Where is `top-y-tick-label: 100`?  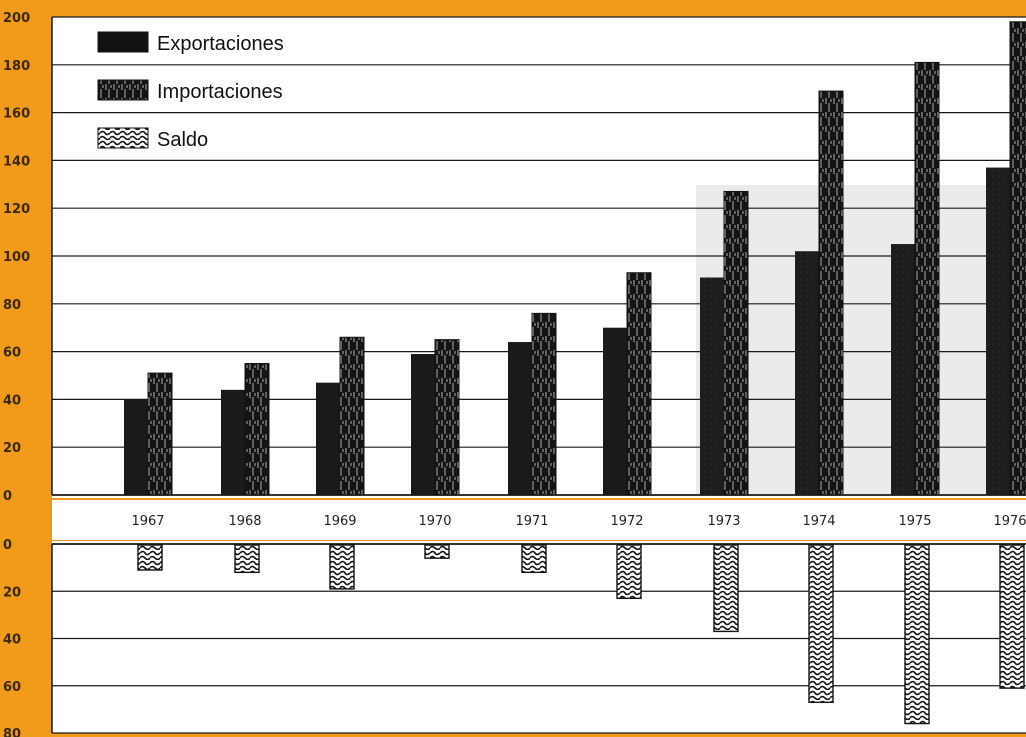
top-y-tick-label: 100 is located at coordinates (16, 257).